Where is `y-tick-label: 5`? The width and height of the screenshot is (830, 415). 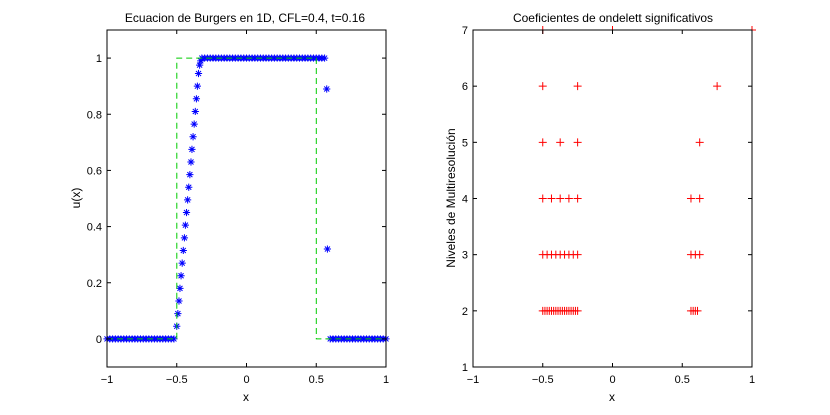
y-tick-label: 5 is located at coordinates (465, 143).